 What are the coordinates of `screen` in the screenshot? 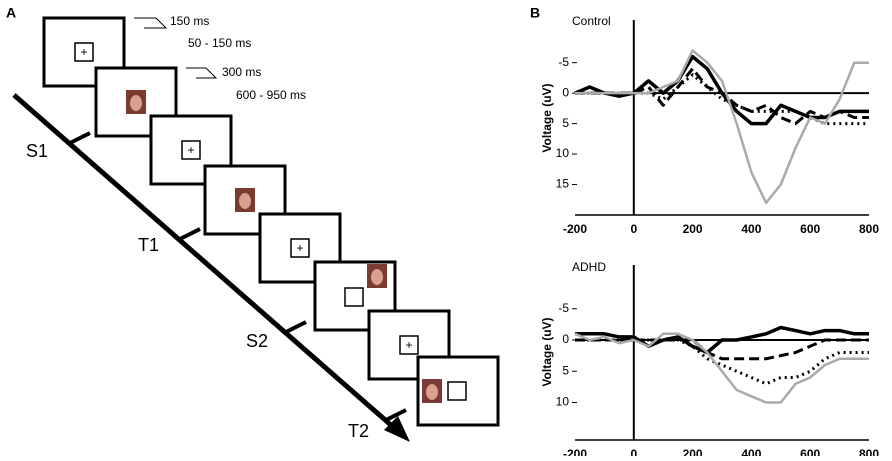 It's located at (191, 150).